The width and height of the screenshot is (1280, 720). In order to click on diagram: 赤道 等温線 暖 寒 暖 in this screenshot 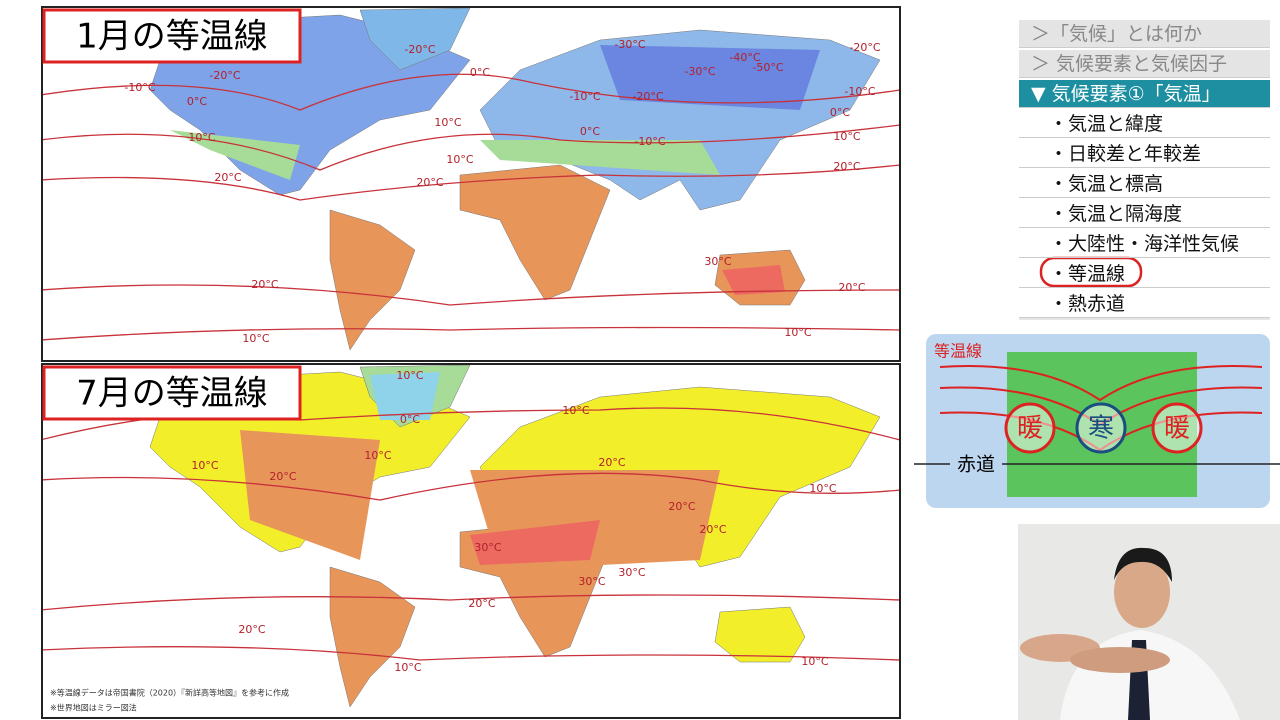, I will do `click(1097, 421)`.